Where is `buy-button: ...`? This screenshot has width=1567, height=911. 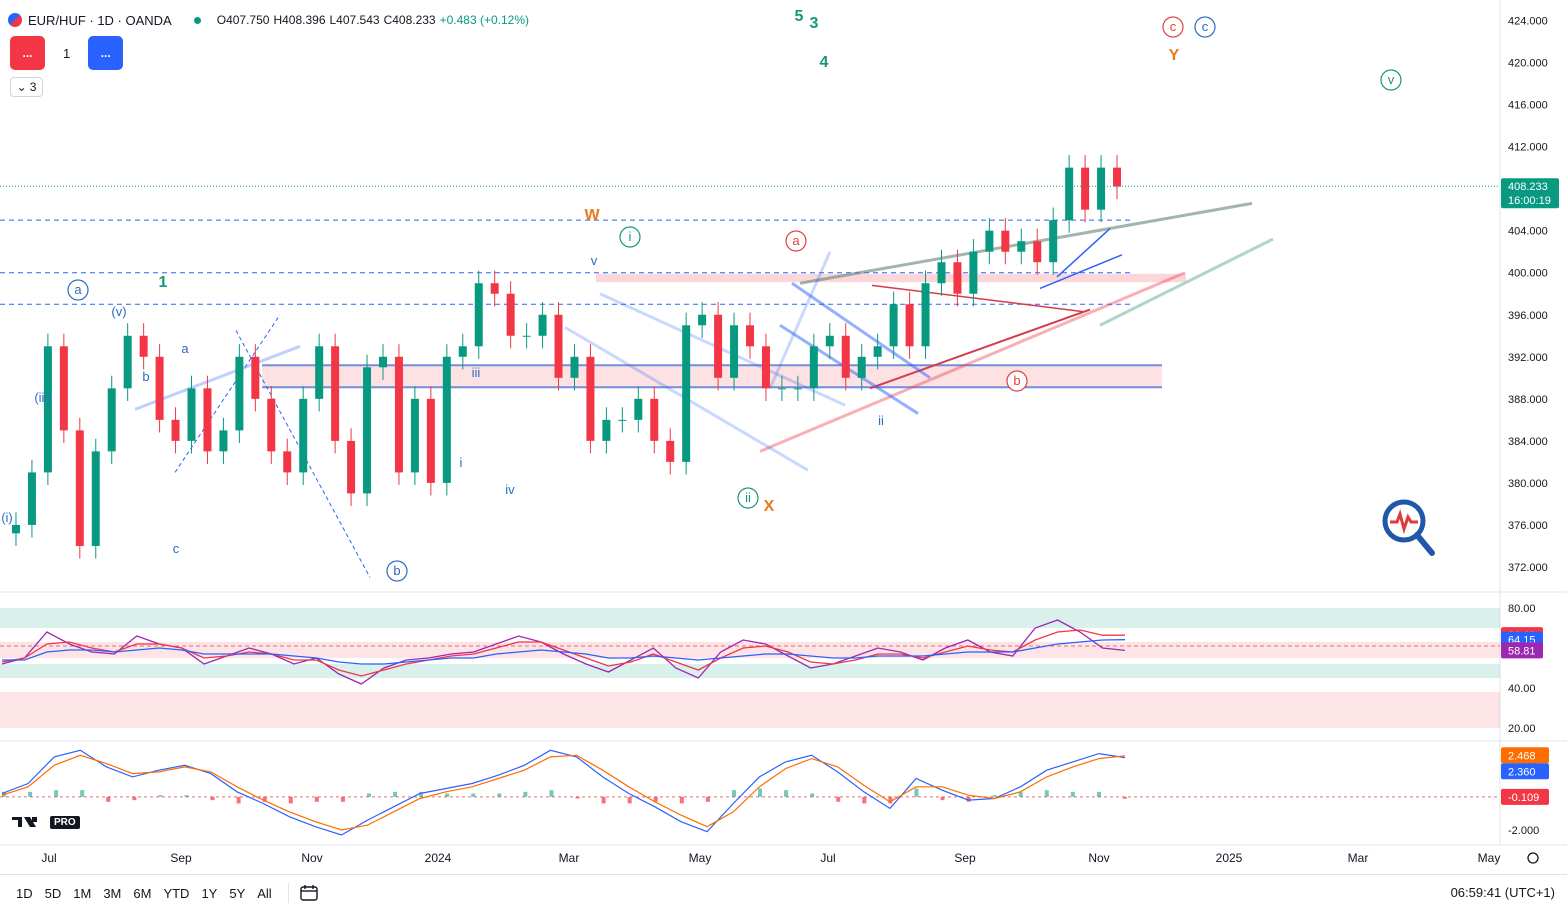 buy-button: ... is located at coordinates (106, 53).